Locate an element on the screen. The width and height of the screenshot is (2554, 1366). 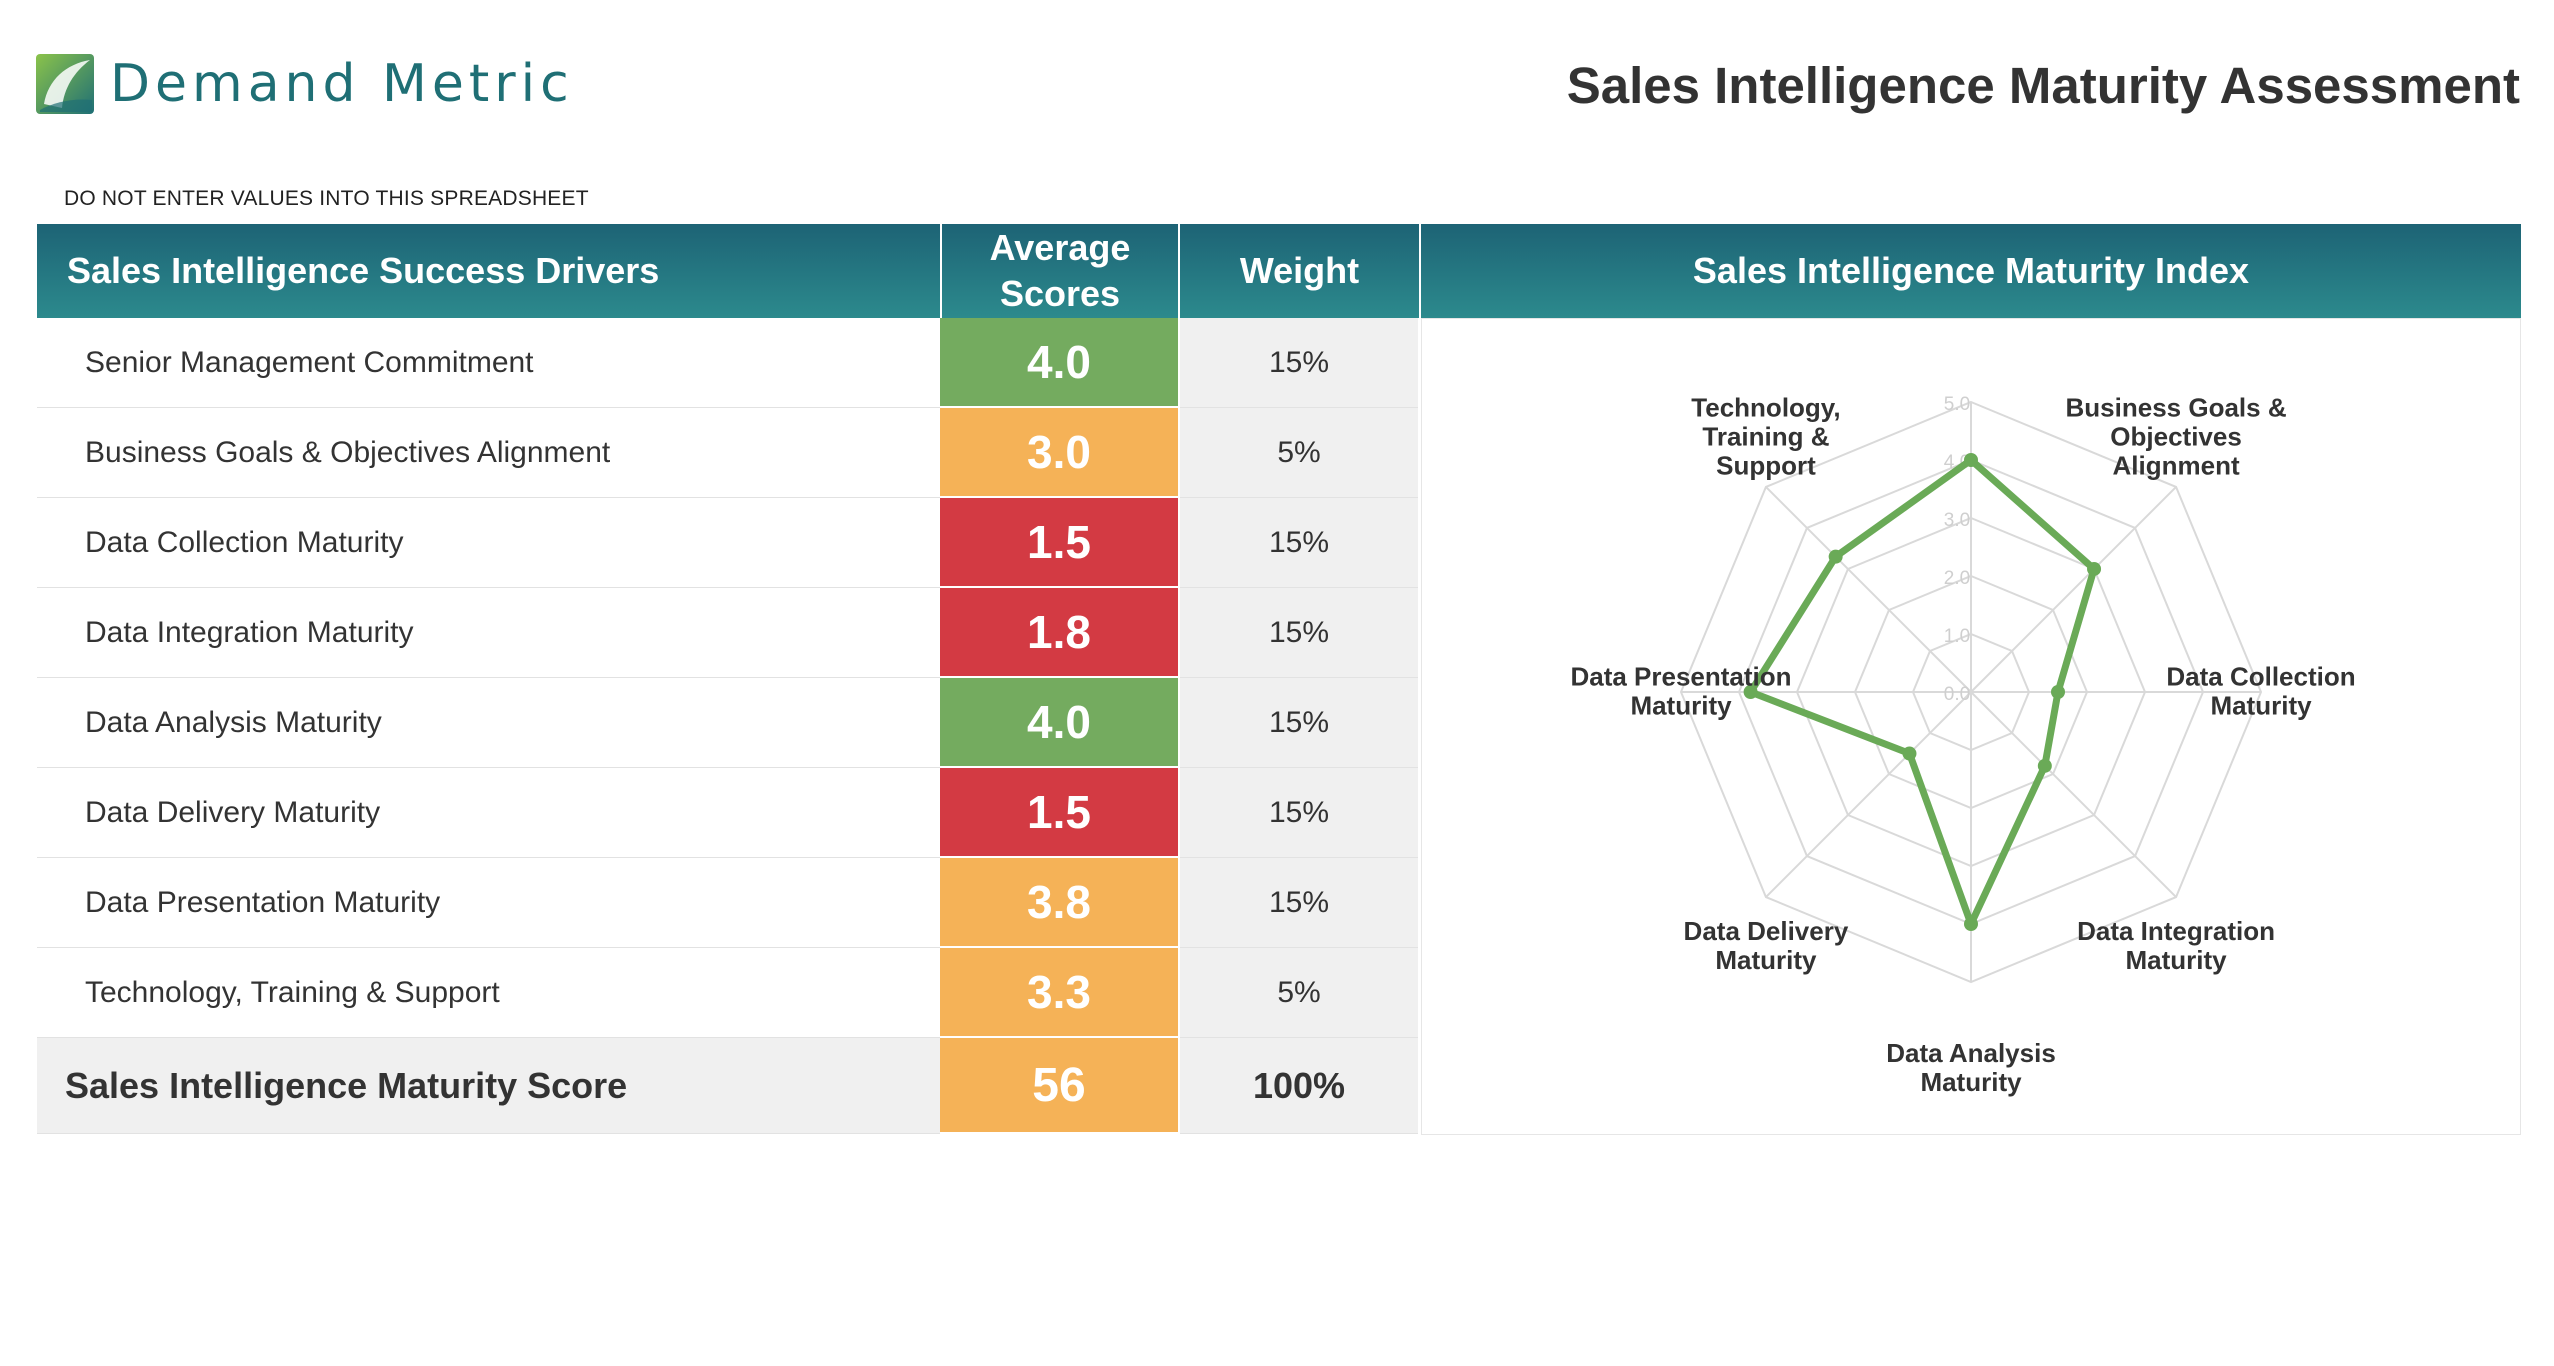
column-header-average-scores: Average Scores is located at coordinates (1059, 271).